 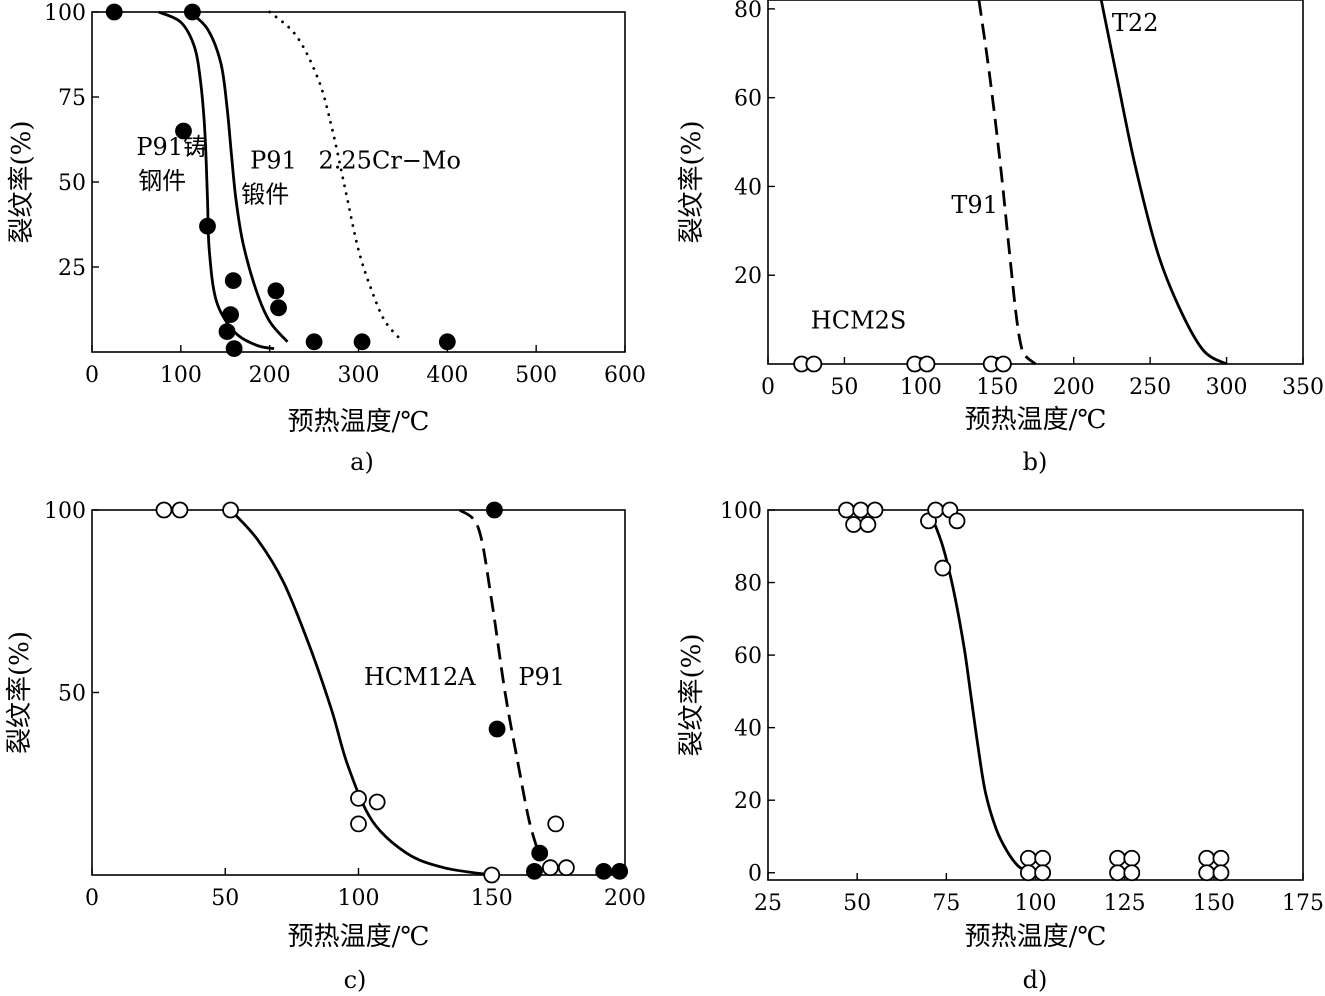 What do you see at coordinates (1303, 387) in the screenshot?
I see `x-tick-label: 350` at bounding box center [1303, 387].